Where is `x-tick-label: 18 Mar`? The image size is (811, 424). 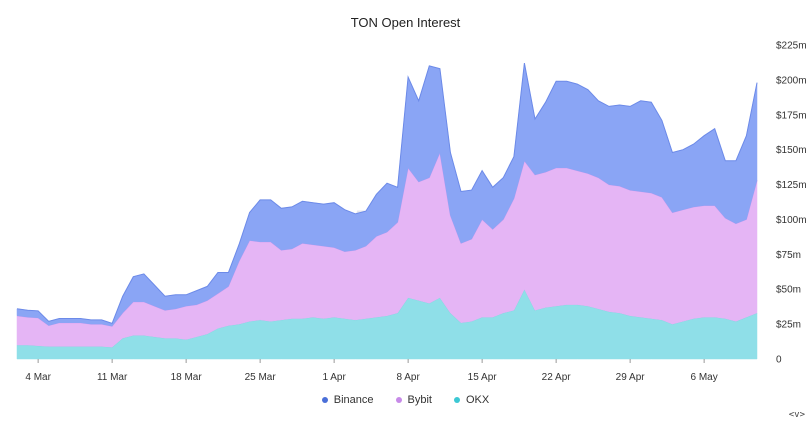
x-tick-label: 18 Mar is located at coordinates (187, 377).